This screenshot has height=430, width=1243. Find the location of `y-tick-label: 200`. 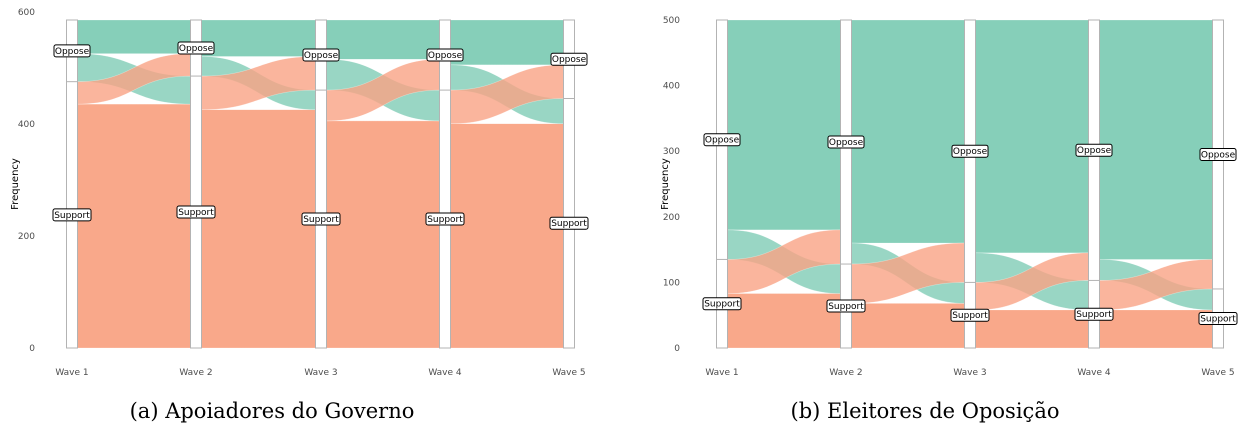

y-tick-label: 200 is located at coordinates (671, 218).